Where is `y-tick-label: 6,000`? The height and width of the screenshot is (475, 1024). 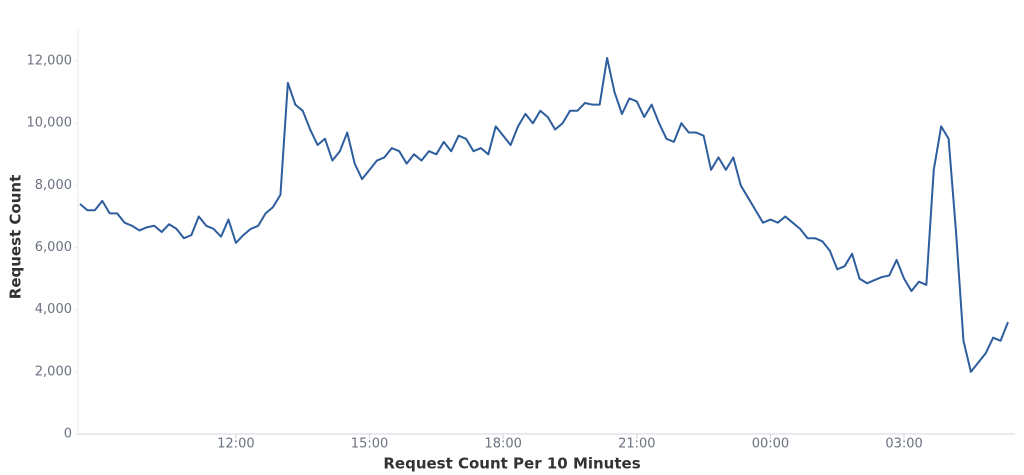
y-tick-label: 6,000 is located at coordinates (53, 247).